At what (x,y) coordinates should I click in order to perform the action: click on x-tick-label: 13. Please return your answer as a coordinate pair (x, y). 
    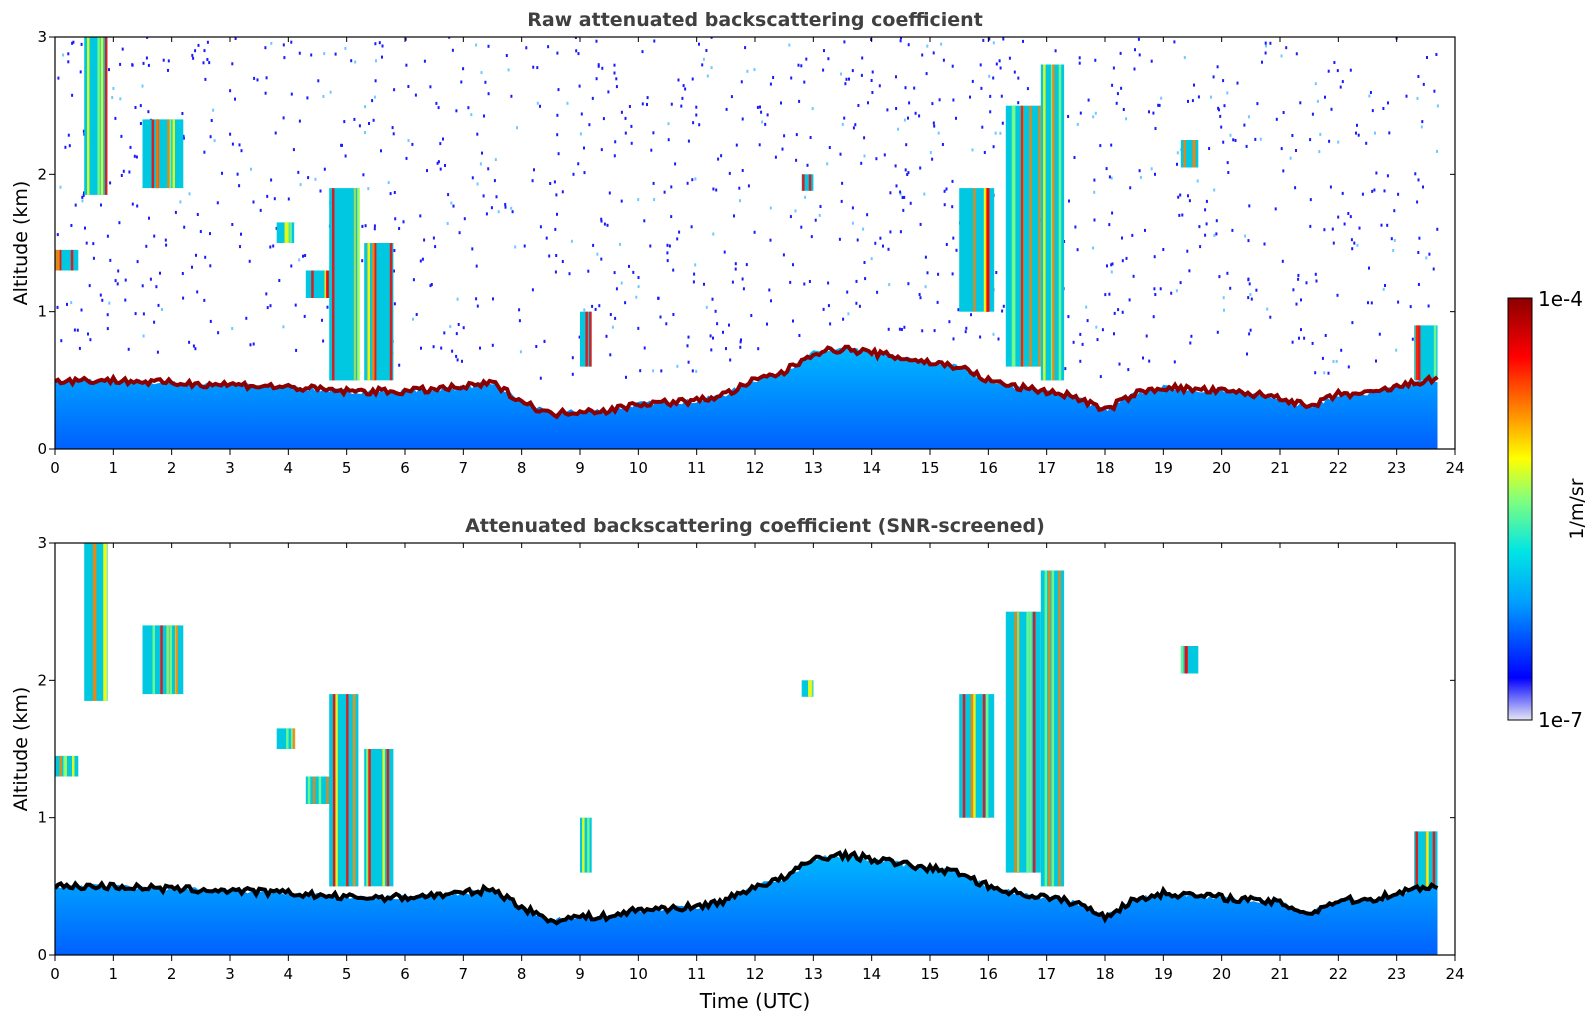
    Looking at the image, I should click on (813, 974).